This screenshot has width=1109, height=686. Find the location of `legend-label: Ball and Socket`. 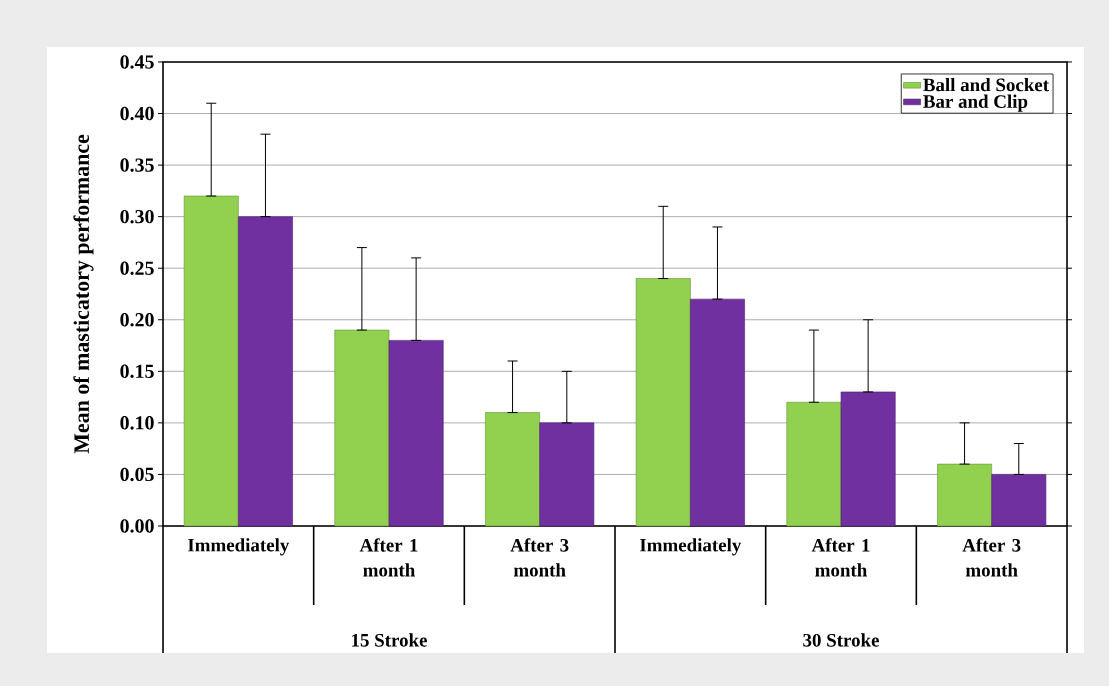

legend-label: Ball and Socket is located at coordinates (986, 84).